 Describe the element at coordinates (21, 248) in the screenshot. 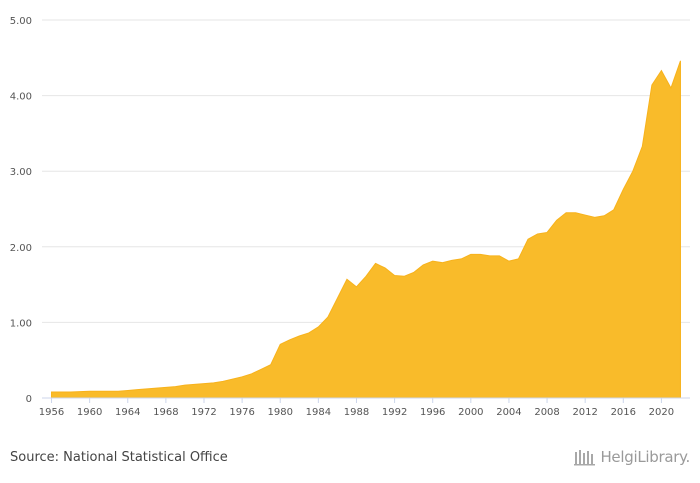

I see `y-tick-label: 2.00` at that location.